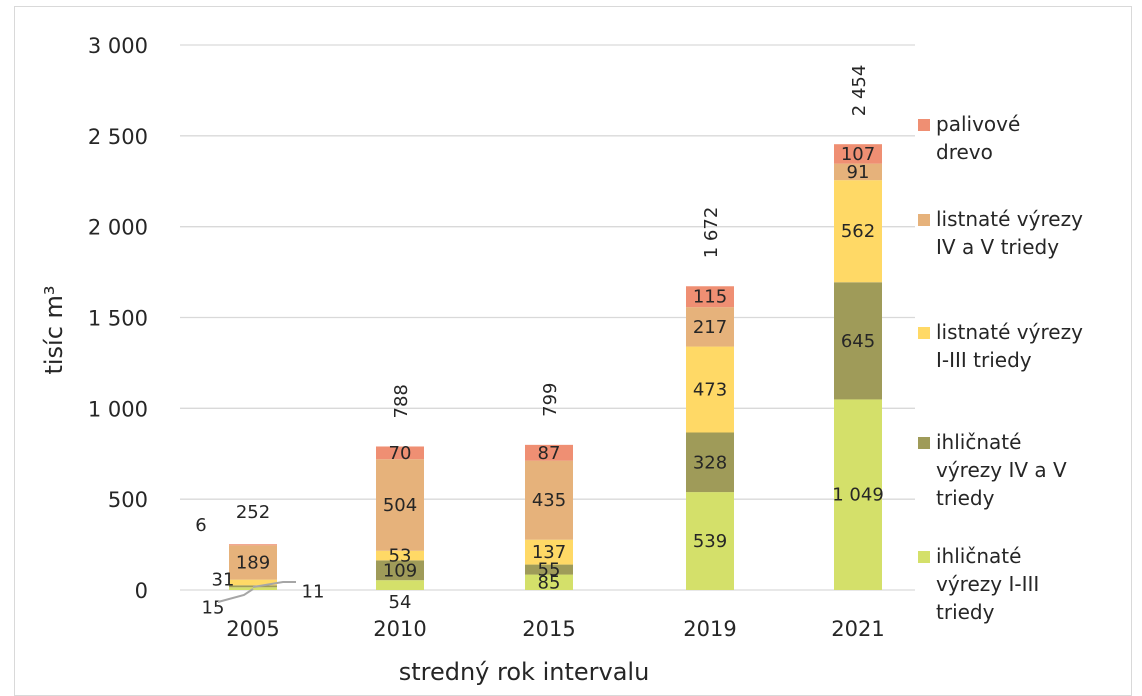  I want to click on y-tick-label: 500, so click(128, 500).